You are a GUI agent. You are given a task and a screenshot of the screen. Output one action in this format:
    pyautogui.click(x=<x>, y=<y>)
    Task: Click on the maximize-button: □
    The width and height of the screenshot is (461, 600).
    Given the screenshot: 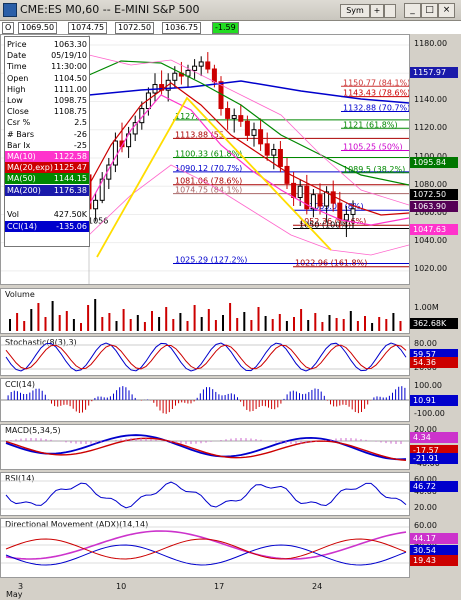 What is the action you would take?
    pyautogui.click(x=429, y=10)
    